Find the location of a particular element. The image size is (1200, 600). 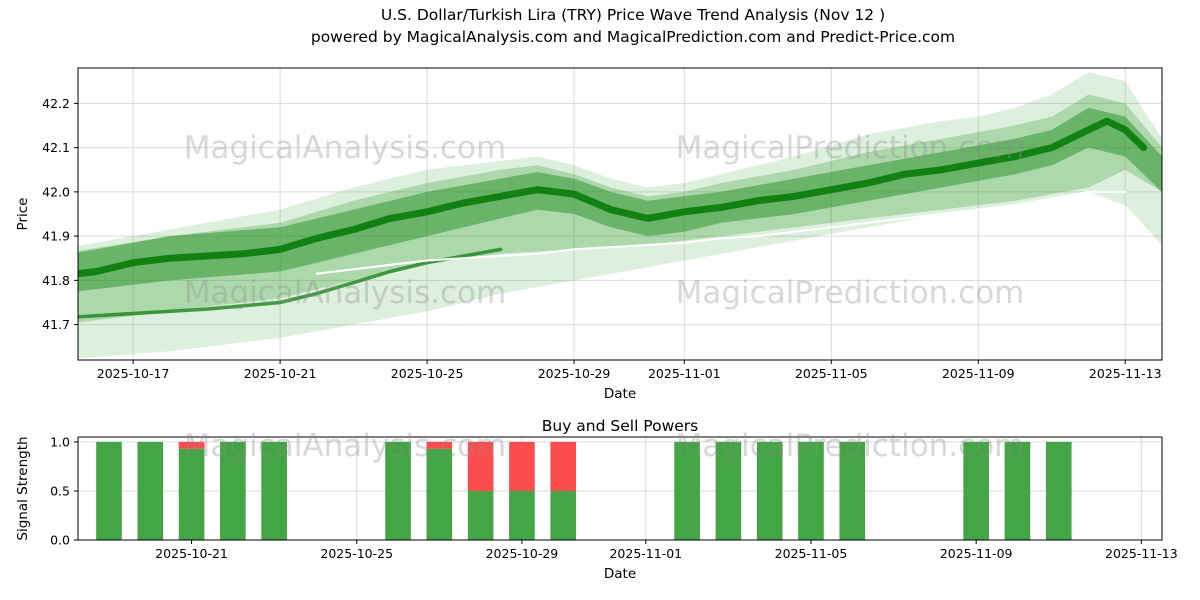

y-tick-label: 41.8 is located at coordinates (56, 280).